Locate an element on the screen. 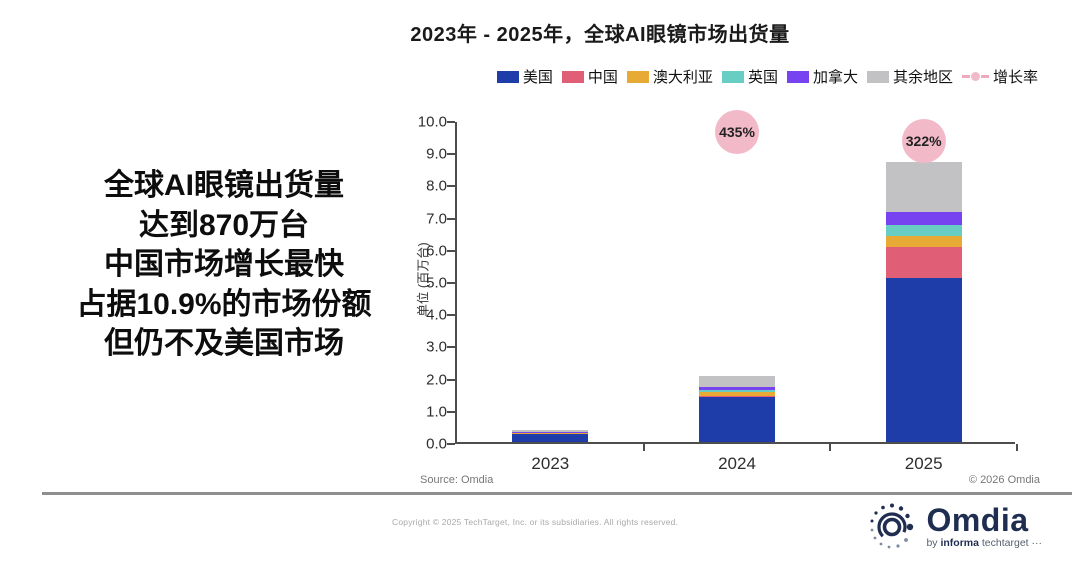  byline-prefix: by is located at coordinates (933, 542).